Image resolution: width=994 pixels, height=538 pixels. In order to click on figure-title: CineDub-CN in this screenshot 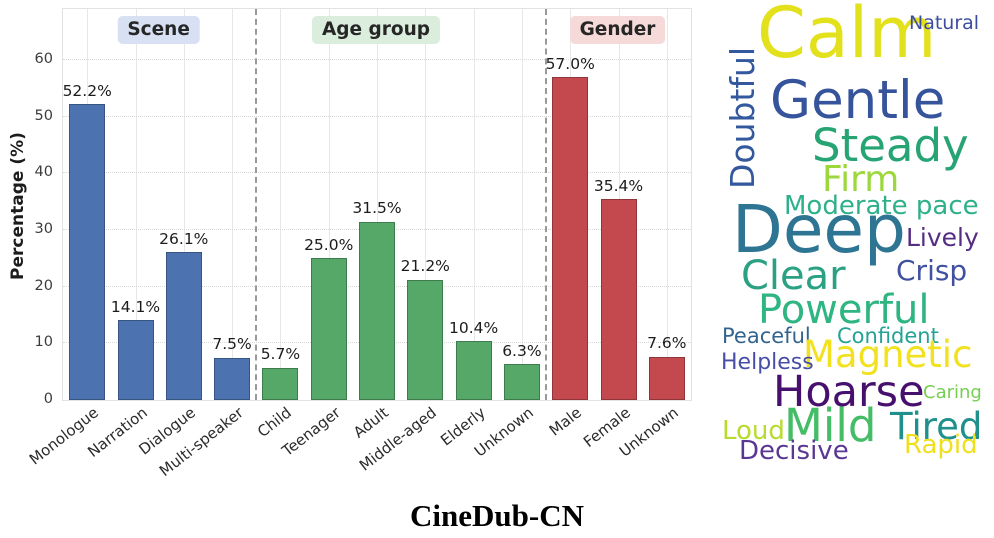, I will do `click(497, 515)`.